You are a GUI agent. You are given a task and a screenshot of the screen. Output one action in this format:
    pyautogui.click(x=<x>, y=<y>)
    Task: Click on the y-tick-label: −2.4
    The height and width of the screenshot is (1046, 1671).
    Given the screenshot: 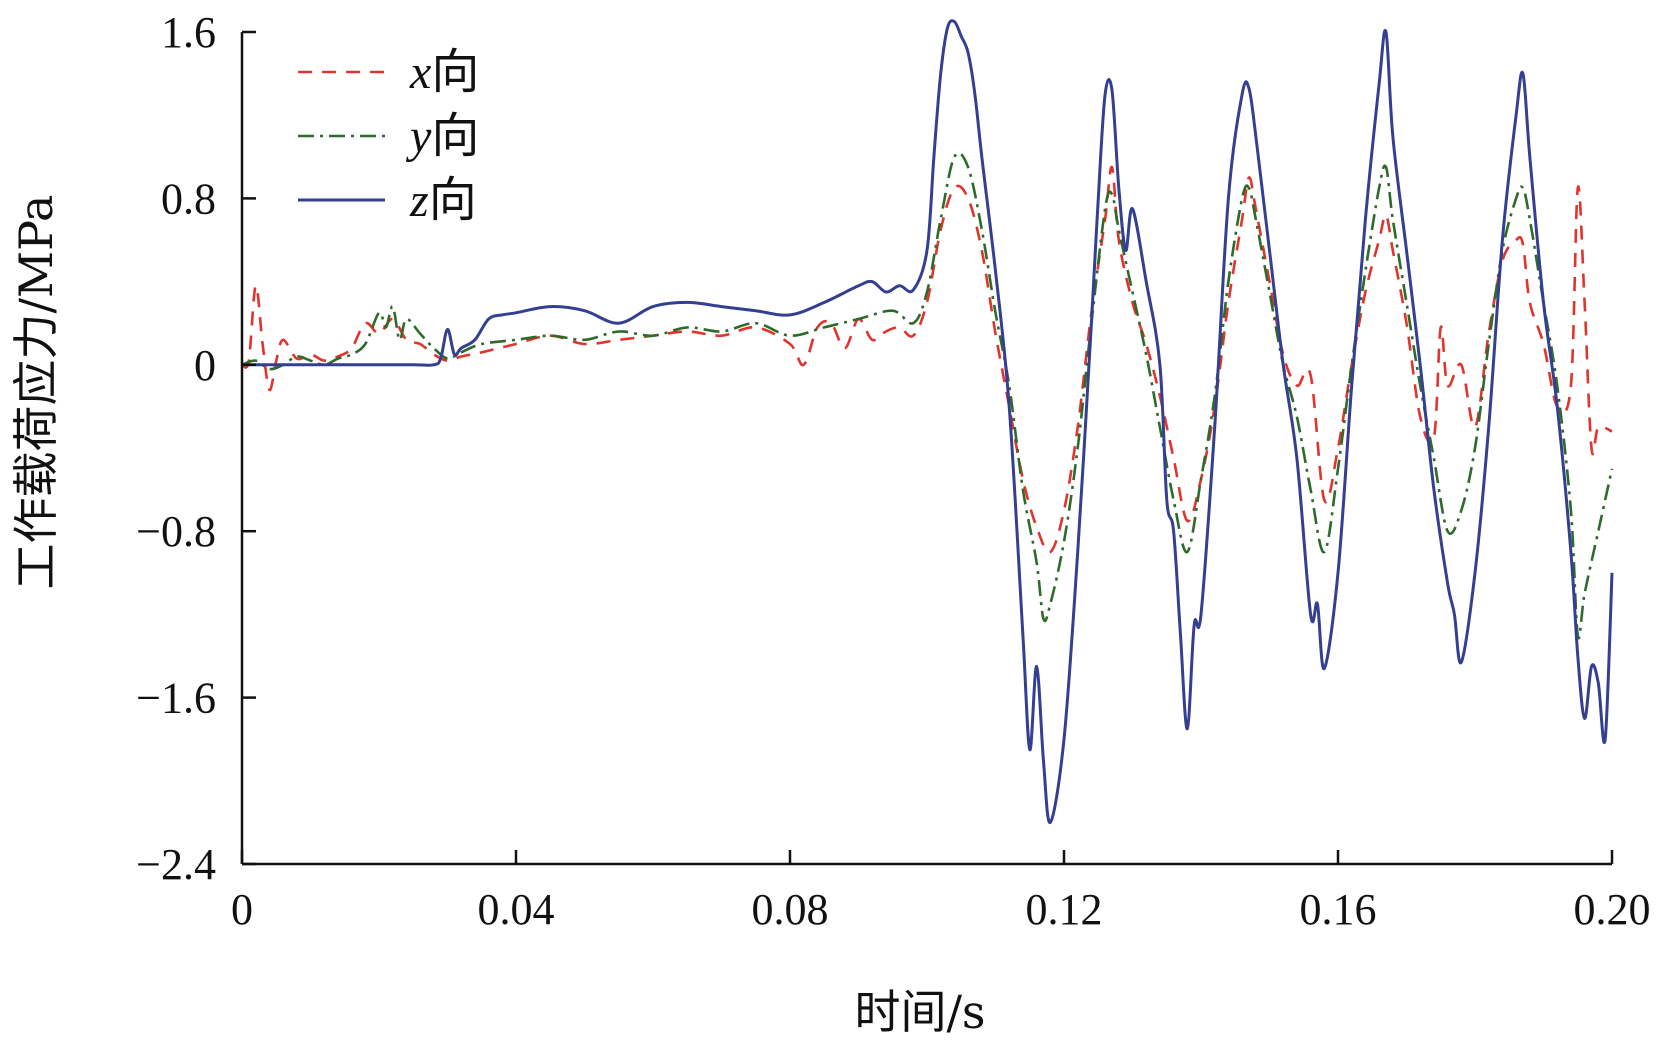 What is the action you would take?
    pyautogui.click(x=176, y=864)
    